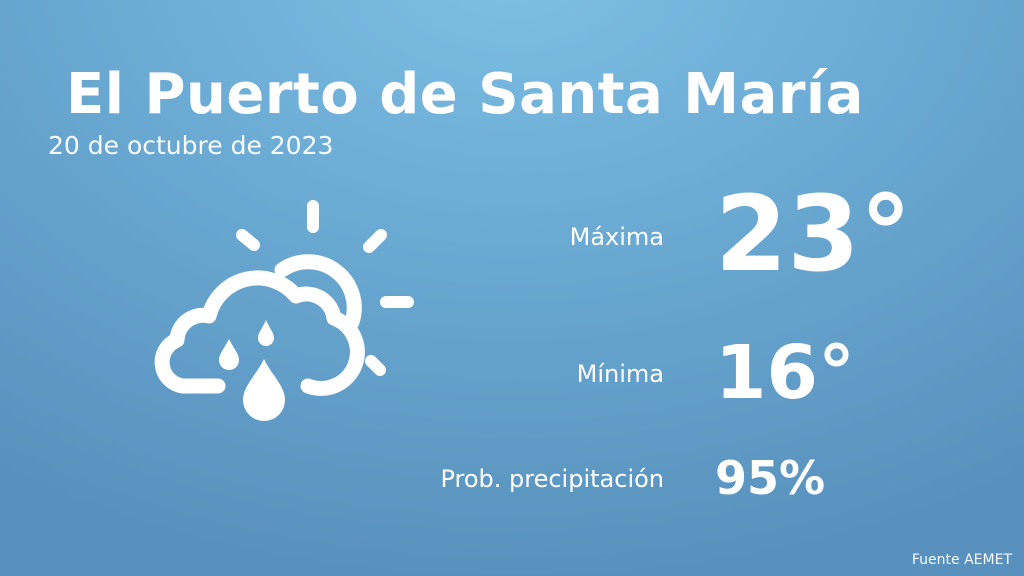 The height and width of the screenshot is (576, 1024). Describe the element at coordinates (813, 234) in the screenshot. I see `max-temp-value: 23°` at that location.